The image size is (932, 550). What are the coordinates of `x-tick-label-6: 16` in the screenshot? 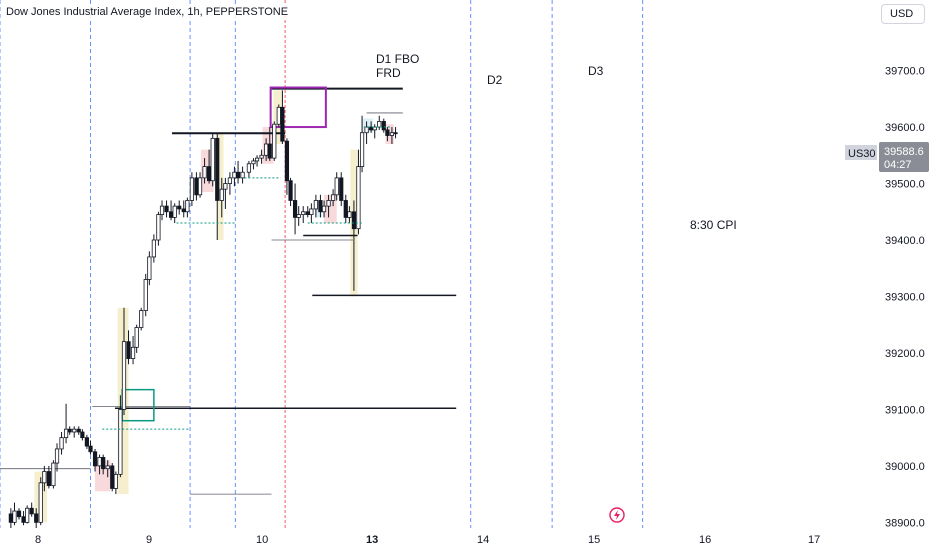 It's located at (705, 540).